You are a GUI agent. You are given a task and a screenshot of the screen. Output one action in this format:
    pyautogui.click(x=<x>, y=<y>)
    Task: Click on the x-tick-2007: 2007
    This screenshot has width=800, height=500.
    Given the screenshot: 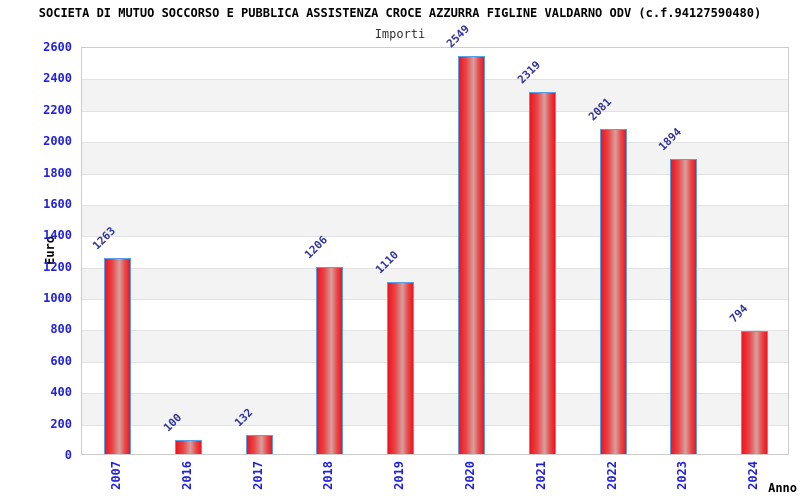 What is the action you would take?
    pyautogui.click(x=115, y=475)
    